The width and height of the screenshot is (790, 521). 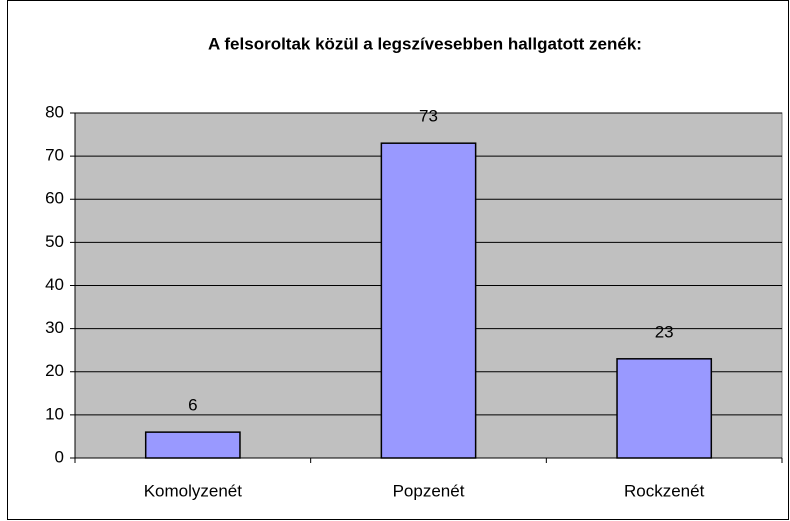 What do you see at coordinates (54, 370) in the screenshot?
I see `y-tick-label: 20` at bounding box center [54, 370].